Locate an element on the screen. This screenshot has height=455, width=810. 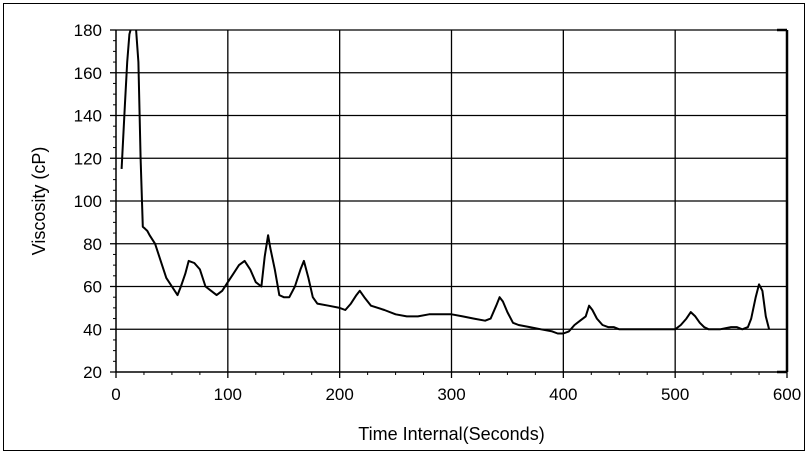
x-tick-label: 500 is located at coordinates (675, 394).